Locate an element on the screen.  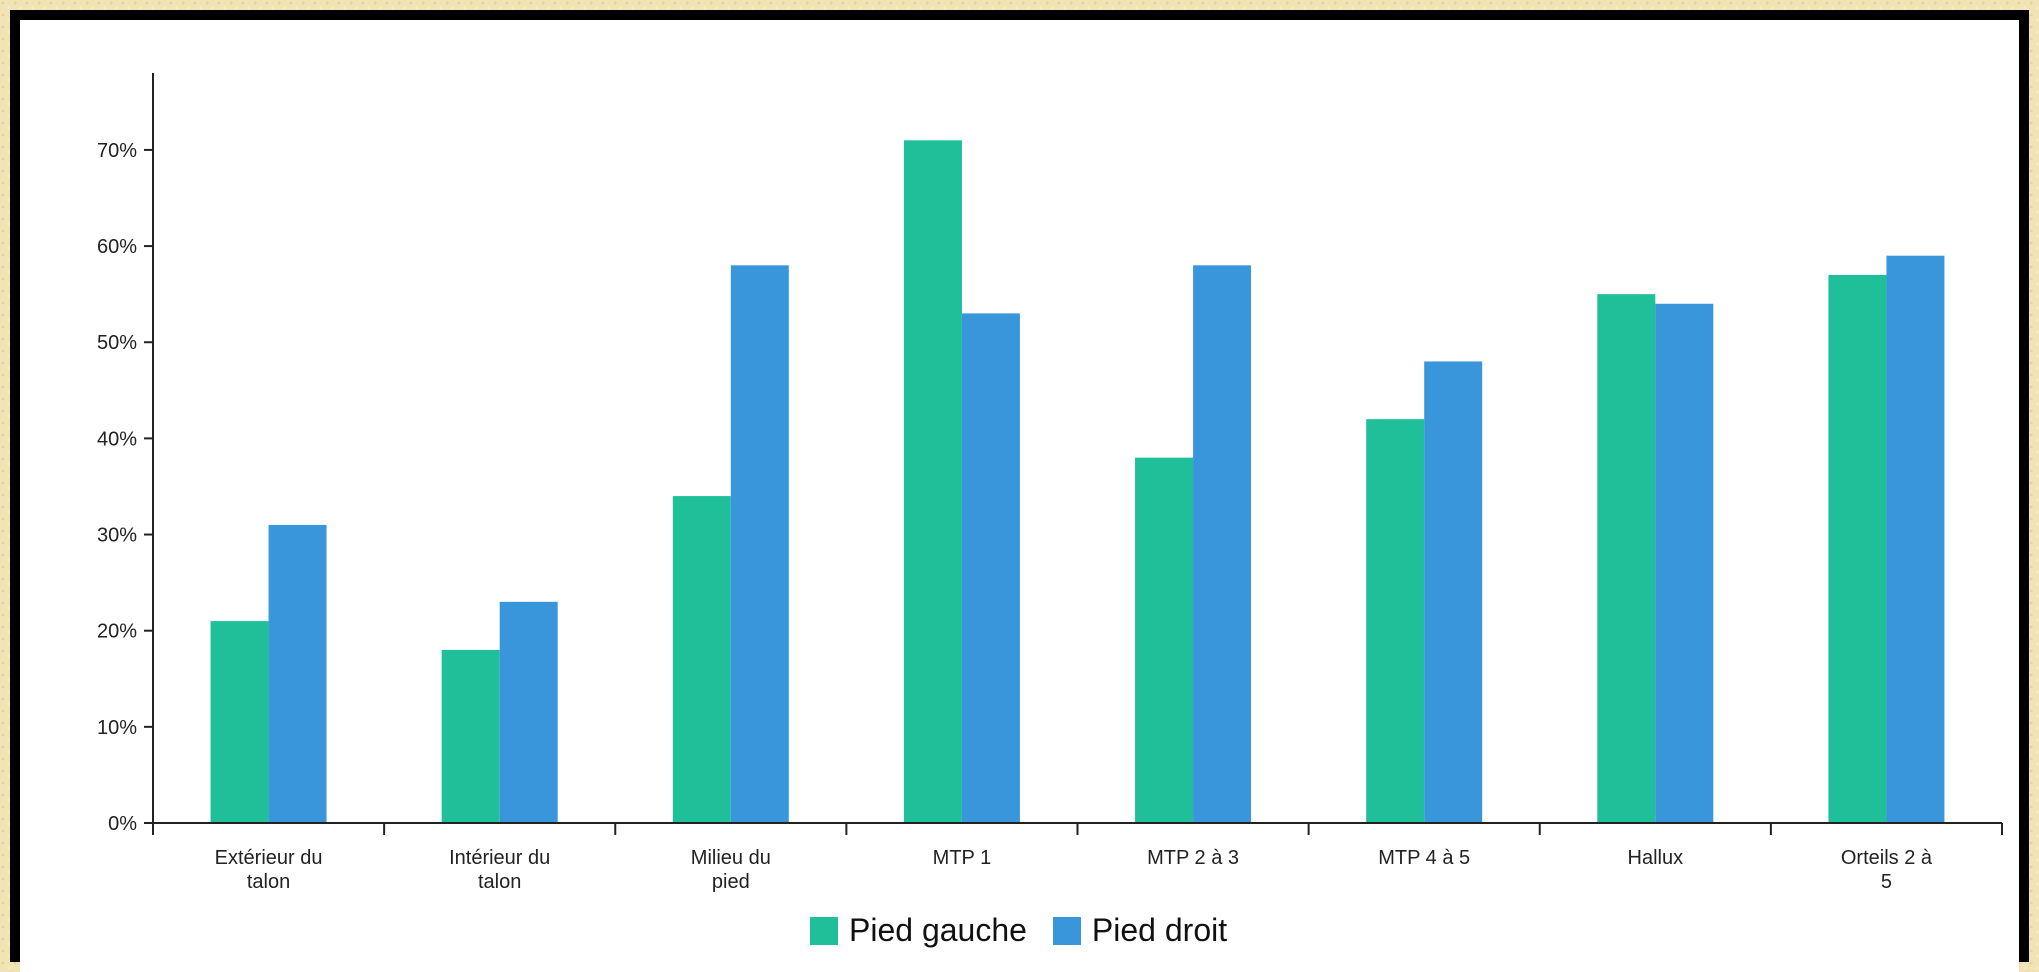
y-tick-label-2: 20% is located at coordinates (117, 632).